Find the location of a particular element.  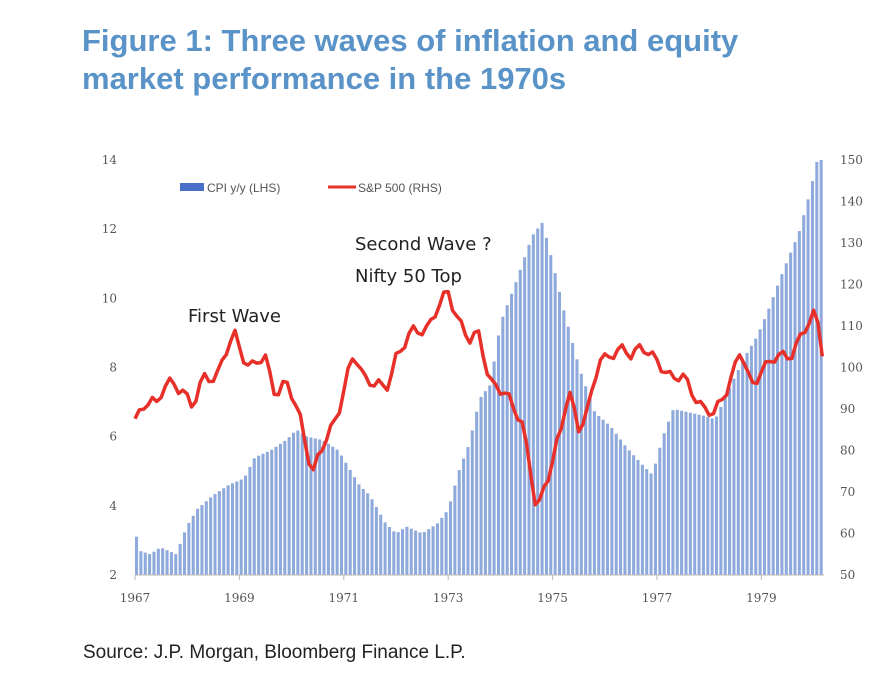

y-left-tick-label: 6 is located at coordinates (113, 437).